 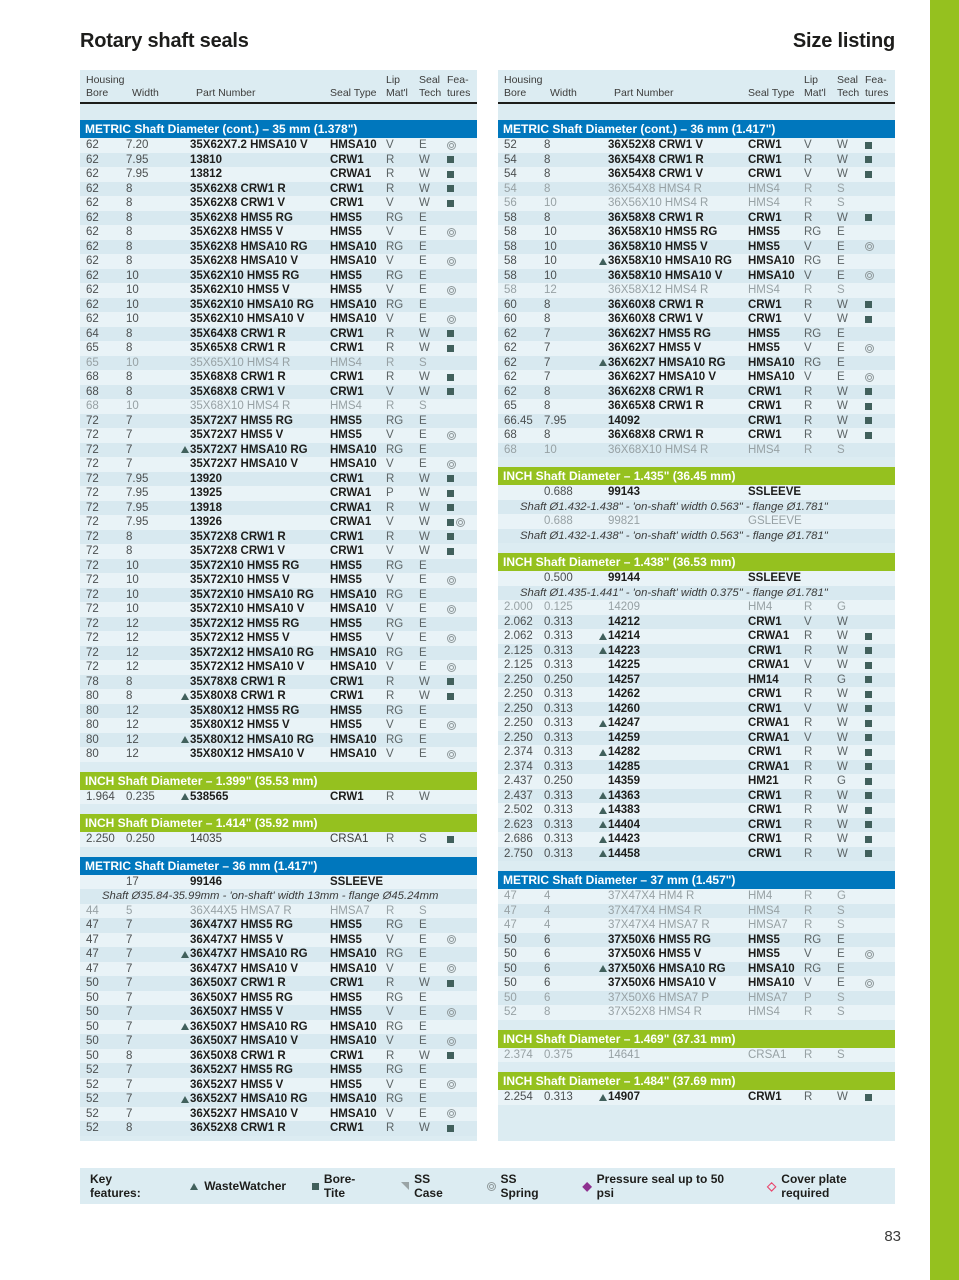 What do you see at coordinates (240, 638) in the screenshot?
I see `part-cell: 35X72X12 HMS5 V` at bounding box center [240, 638].